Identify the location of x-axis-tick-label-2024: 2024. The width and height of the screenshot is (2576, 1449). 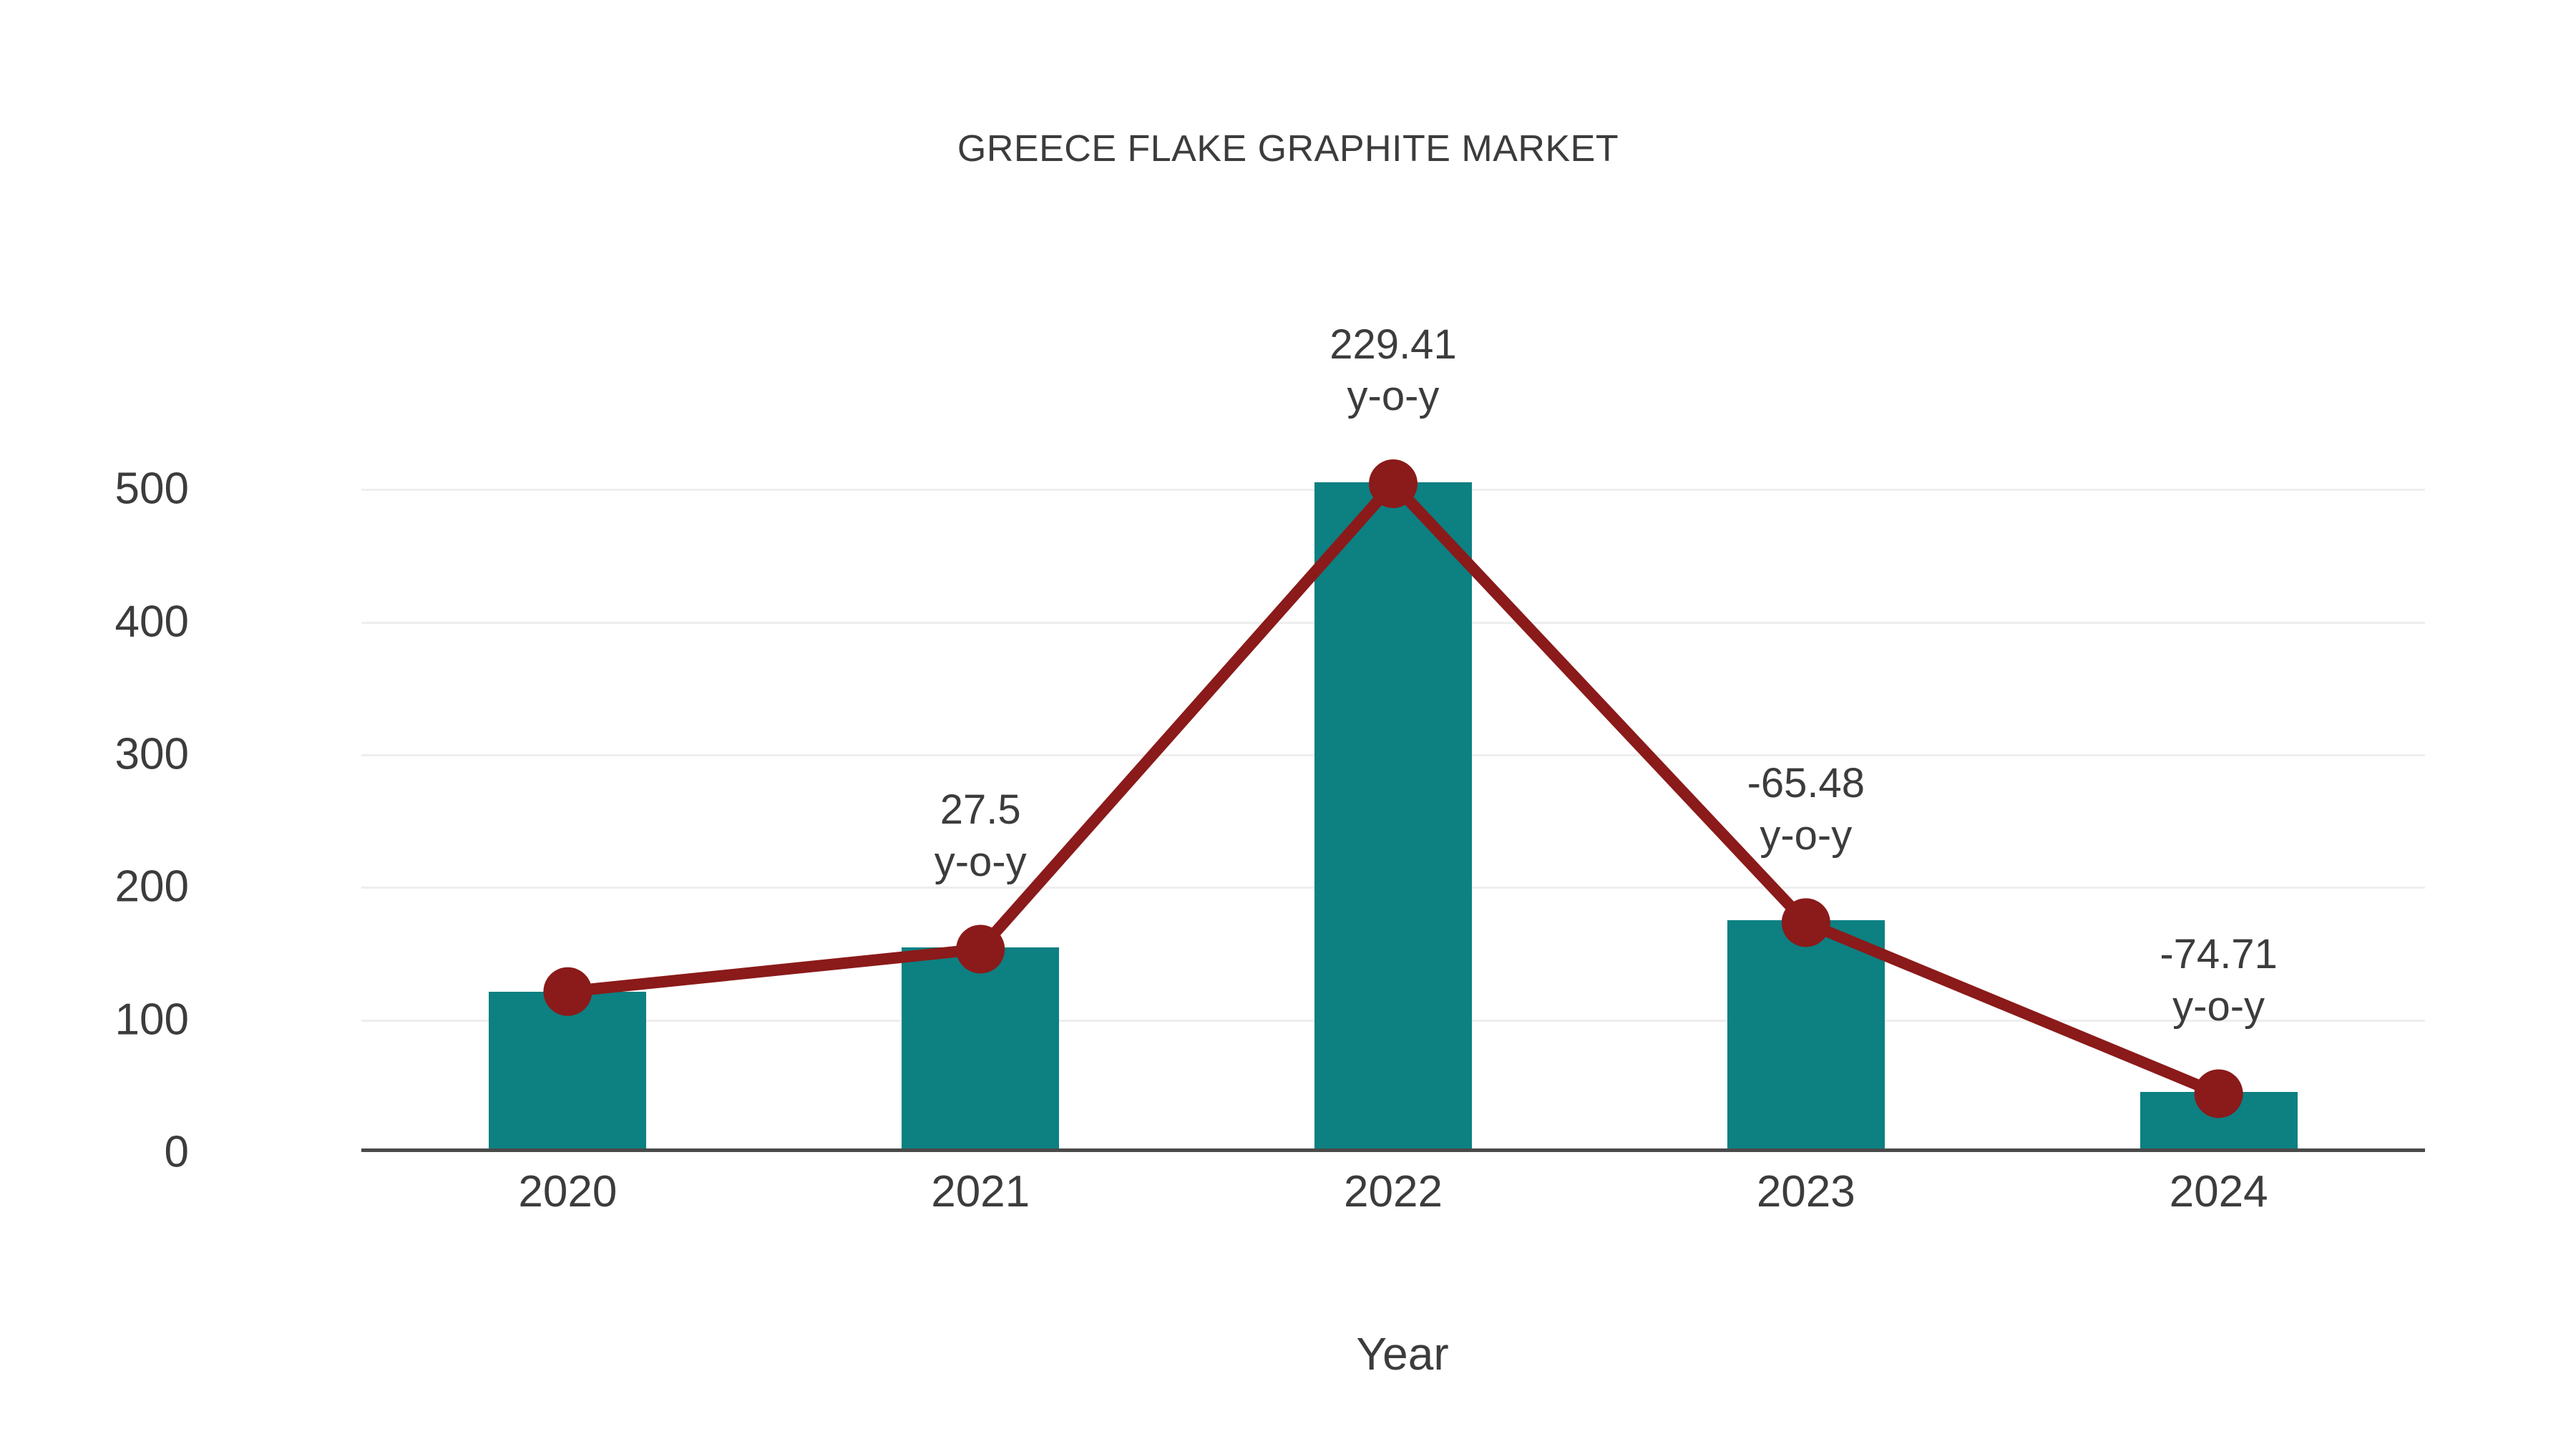
(2218, 1191).